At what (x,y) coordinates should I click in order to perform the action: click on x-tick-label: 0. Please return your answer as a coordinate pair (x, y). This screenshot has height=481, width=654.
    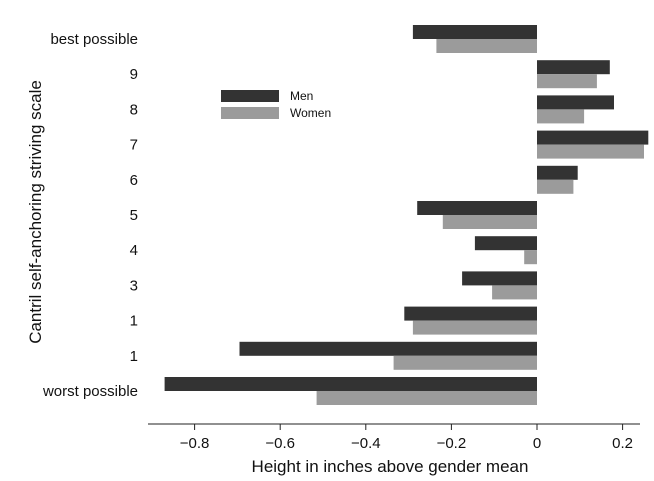
    Looking at the image, I should click on (537, 443).